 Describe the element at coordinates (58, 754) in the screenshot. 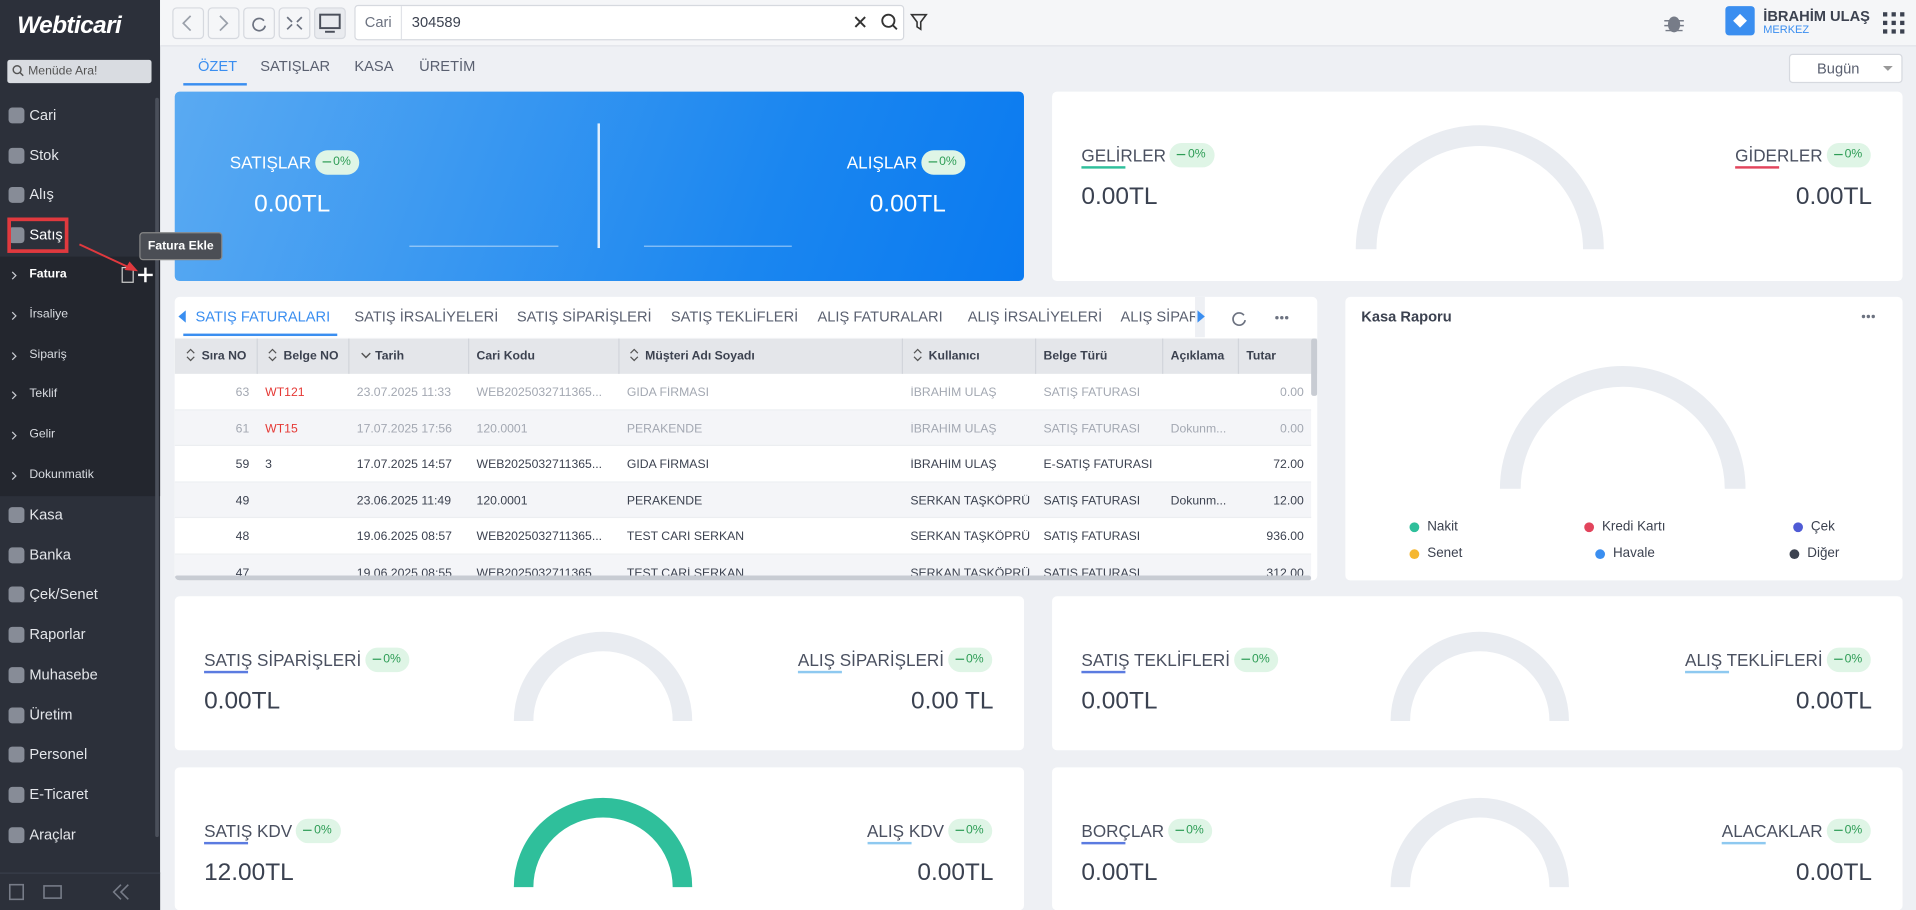

I see `menu-item: Personel` at that location.